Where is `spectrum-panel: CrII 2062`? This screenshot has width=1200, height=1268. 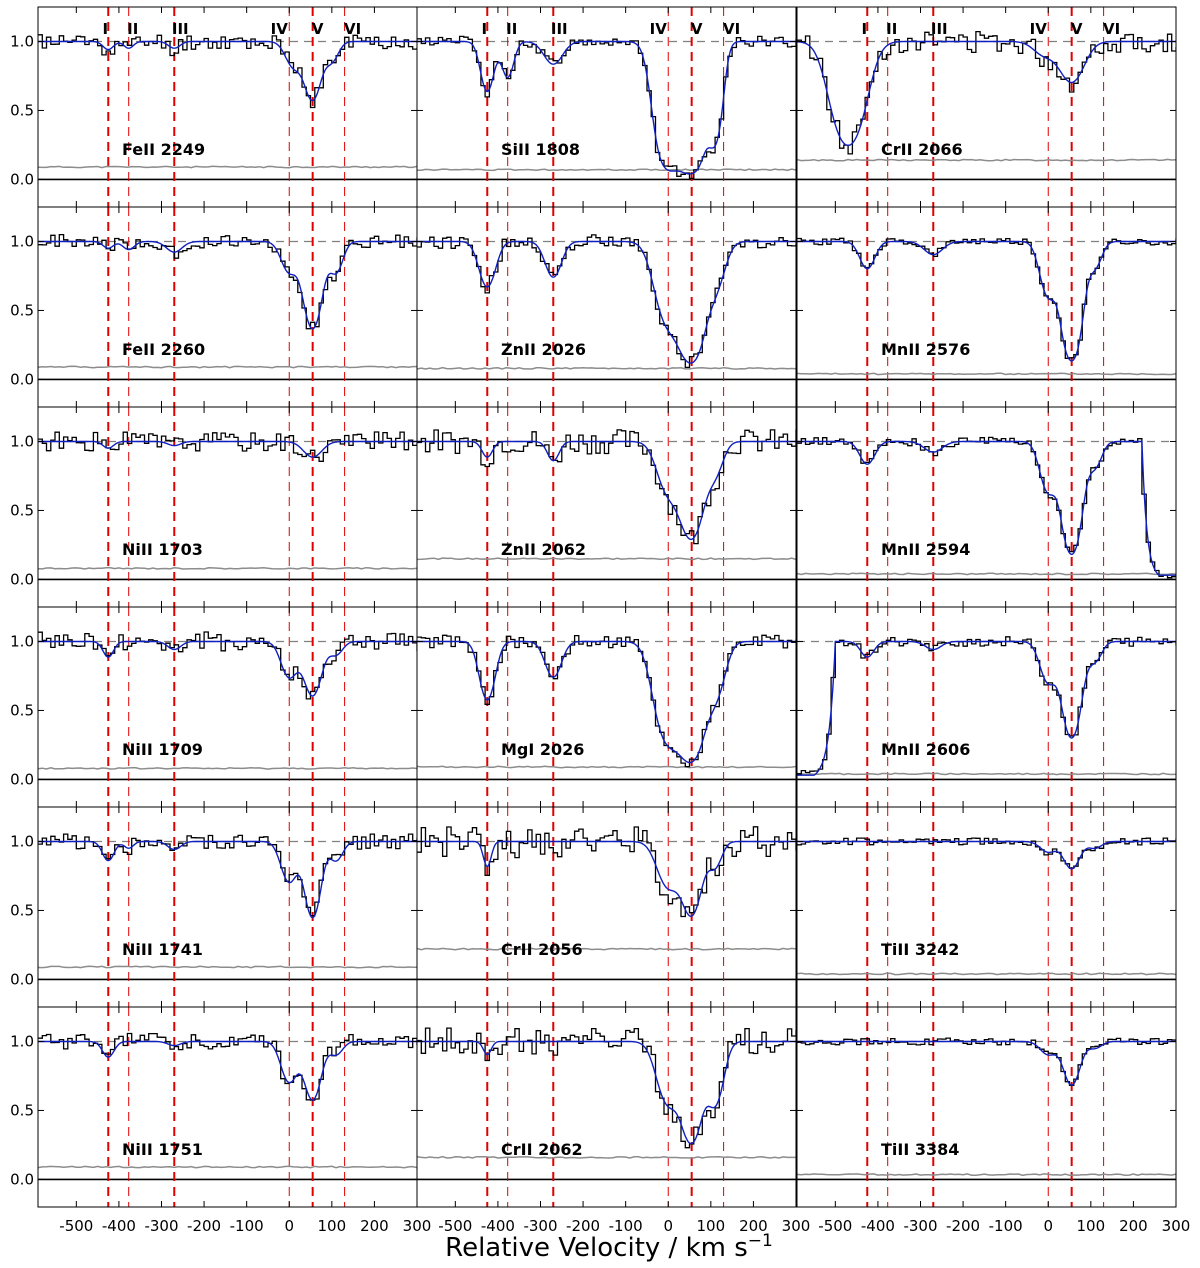
spectrum-panel: CrII 2062 is located at coordinates (606, 1107).